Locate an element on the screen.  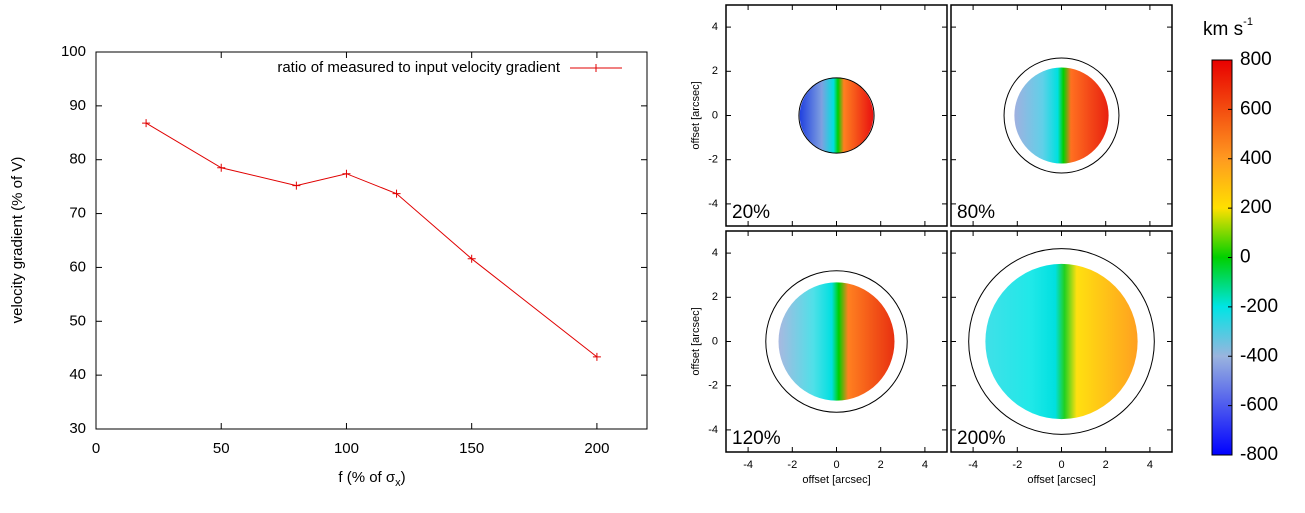
colorbar-tick-label: 0 is located at coordinates (1245, 257).